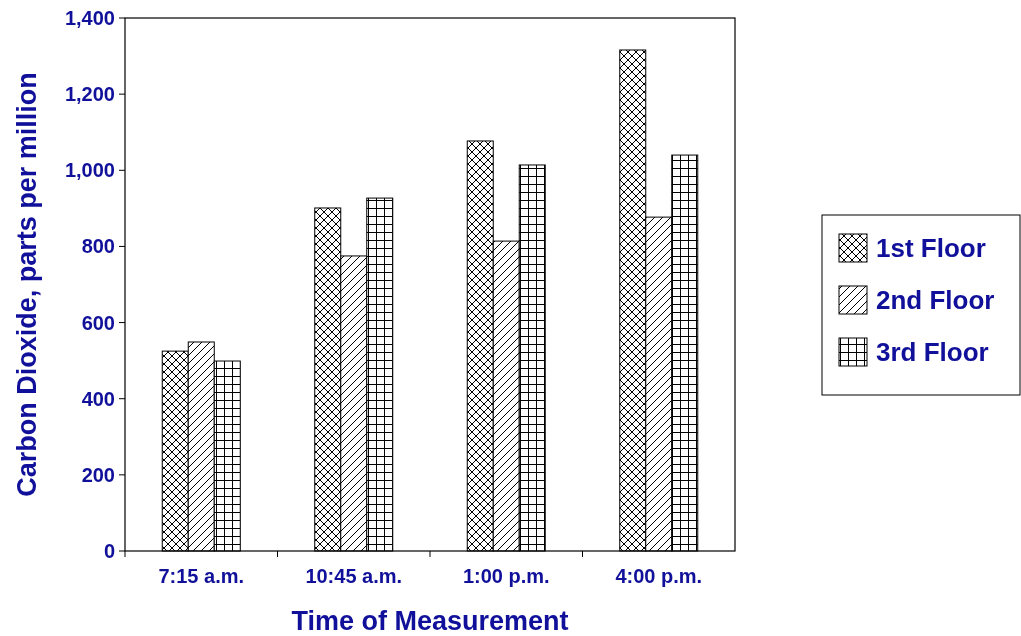 This screenshot has width=1021, height=636. What do you see at coordinates (430, 621) in the screenshot?
I see `x-axis-title: Time of Measurement` at bounding box center [430, 621].